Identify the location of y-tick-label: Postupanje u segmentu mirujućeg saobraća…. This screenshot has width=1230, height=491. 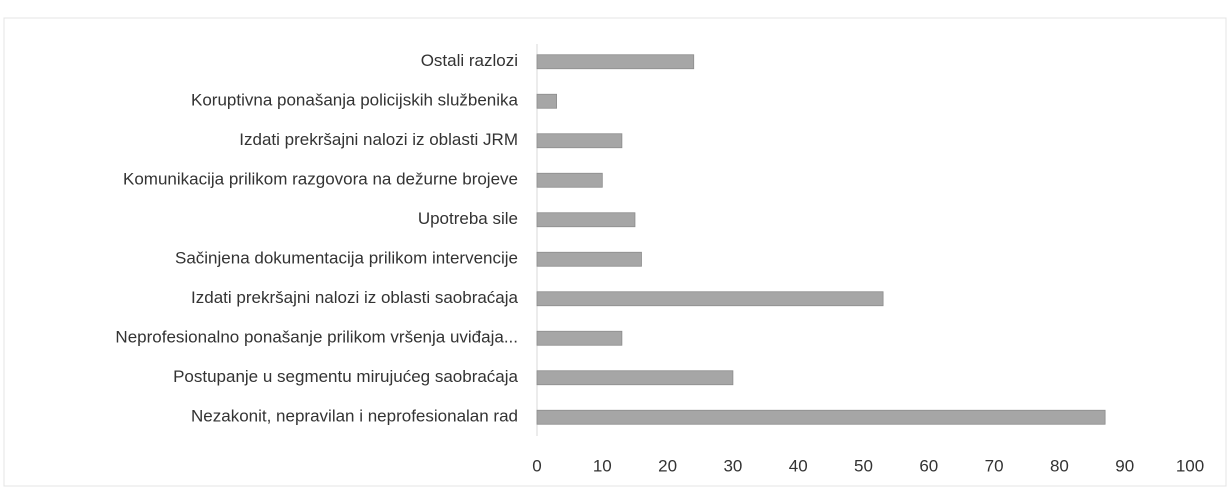
(345, 376).